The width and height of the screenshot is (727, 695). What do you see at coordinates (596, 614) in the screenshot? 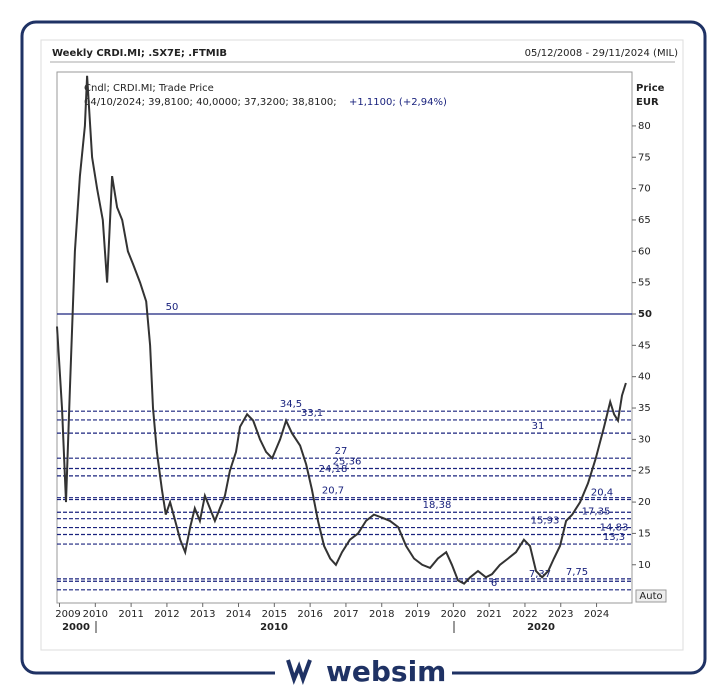
I see `x-tick-label: 2024` at bounding box center [596, 614].